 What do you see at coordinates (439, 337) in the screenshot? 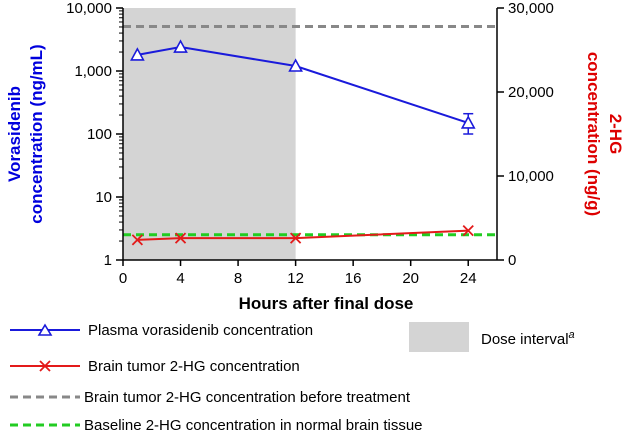
I see `legend-swatch-dose-interval` at bounding box center [439, 337].